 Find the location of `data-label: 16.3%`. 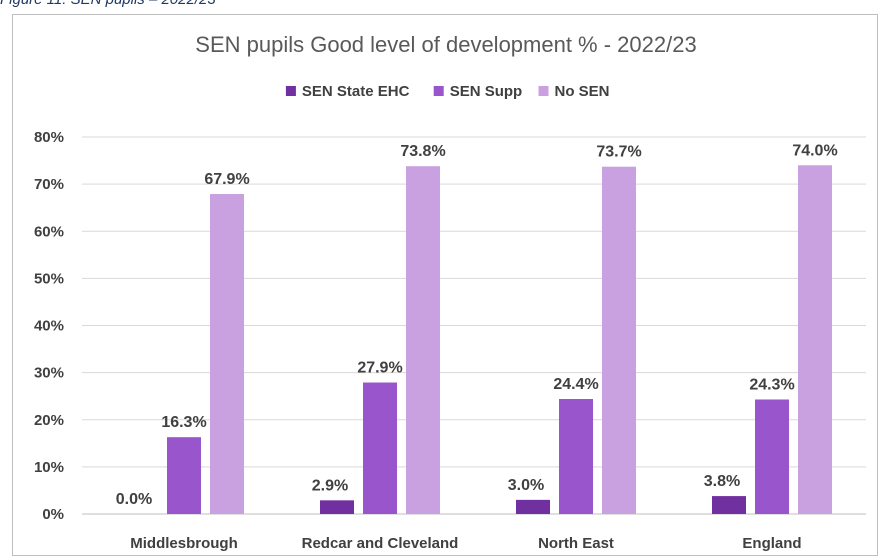

data-label: 16.3% is located at coordinates (183, 422).